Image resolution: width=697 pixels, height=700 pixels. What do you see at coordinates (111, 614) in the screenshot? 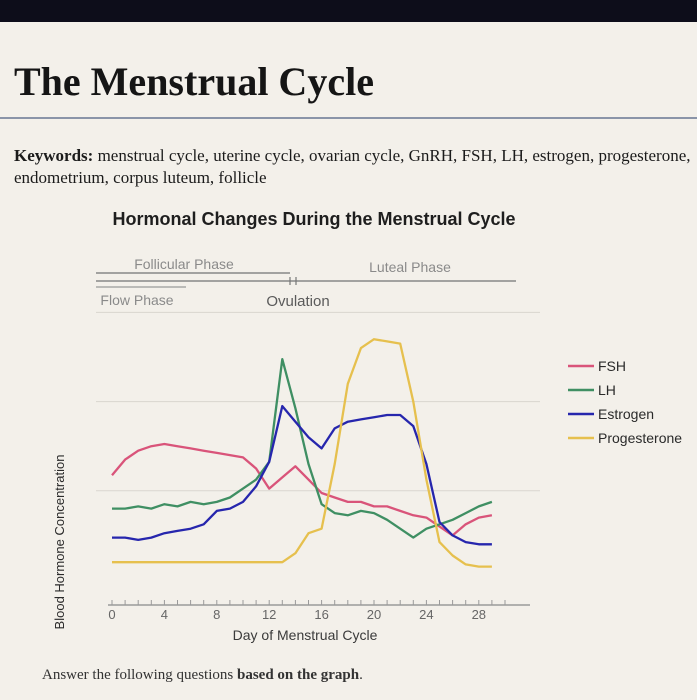
I see `x-tick-label: 0` at bounding box center [111, 614].